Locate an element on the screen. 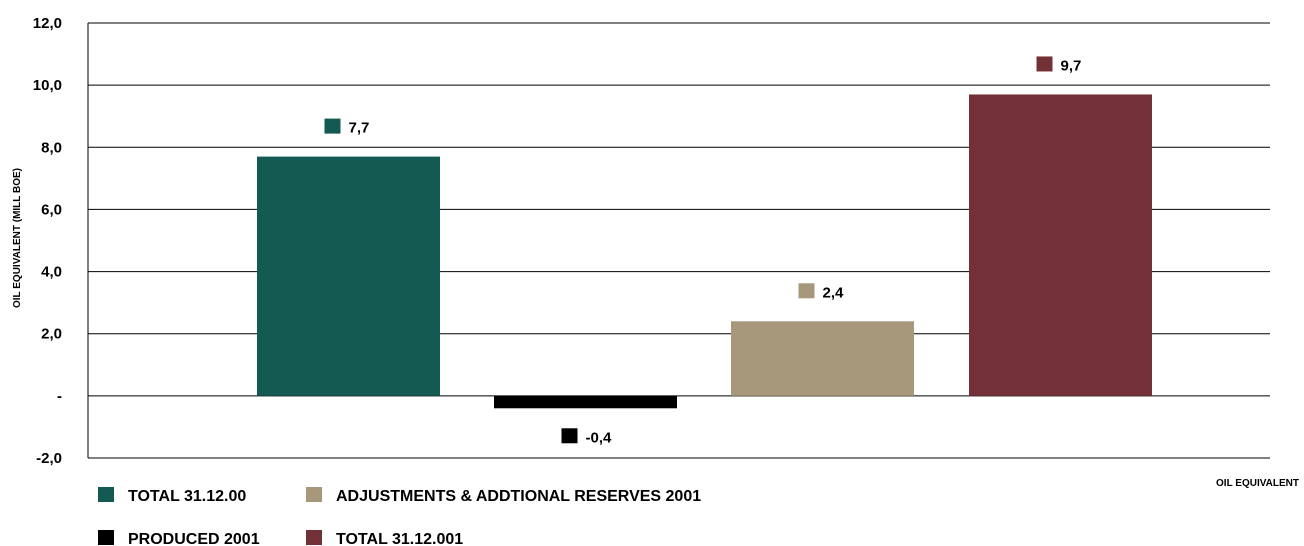  y-tick-label: - is located at coordinates (59, 396).